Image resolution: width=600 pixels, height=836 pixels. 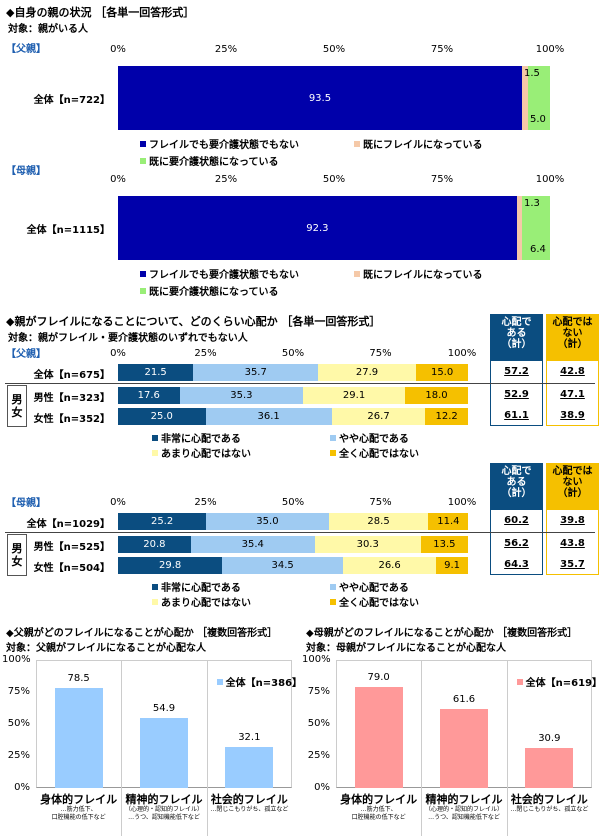 What do you see at coordinates (538, 249) in the screenshot?
I see `data-label: 6.4` at bounding box center [538, 249].